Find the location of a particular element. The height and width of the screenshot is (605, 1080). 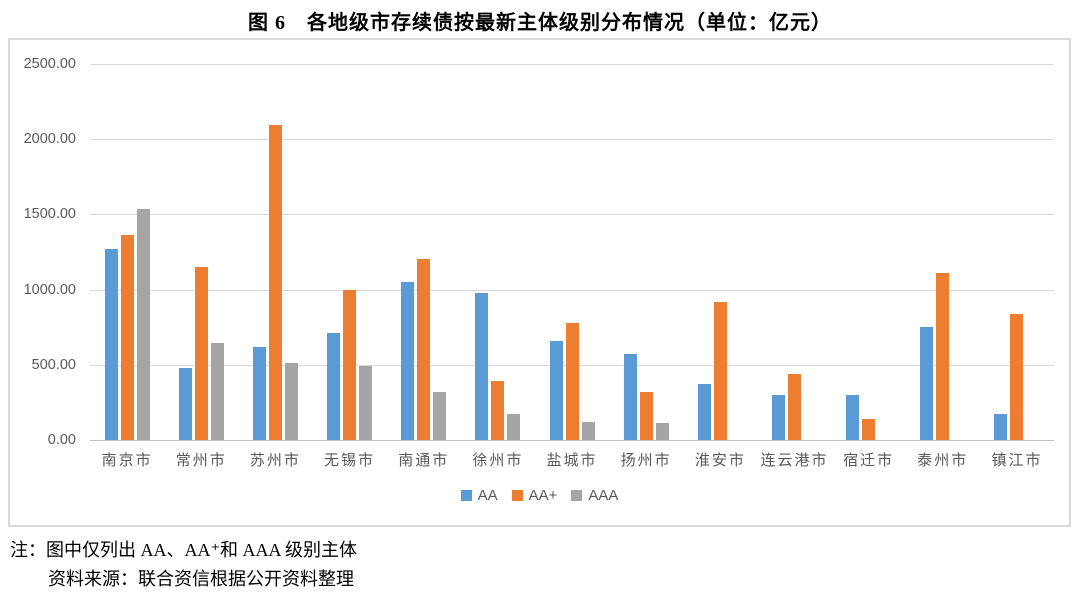

x-axis-label: 盐城市 is located at coordinates (572, 460).